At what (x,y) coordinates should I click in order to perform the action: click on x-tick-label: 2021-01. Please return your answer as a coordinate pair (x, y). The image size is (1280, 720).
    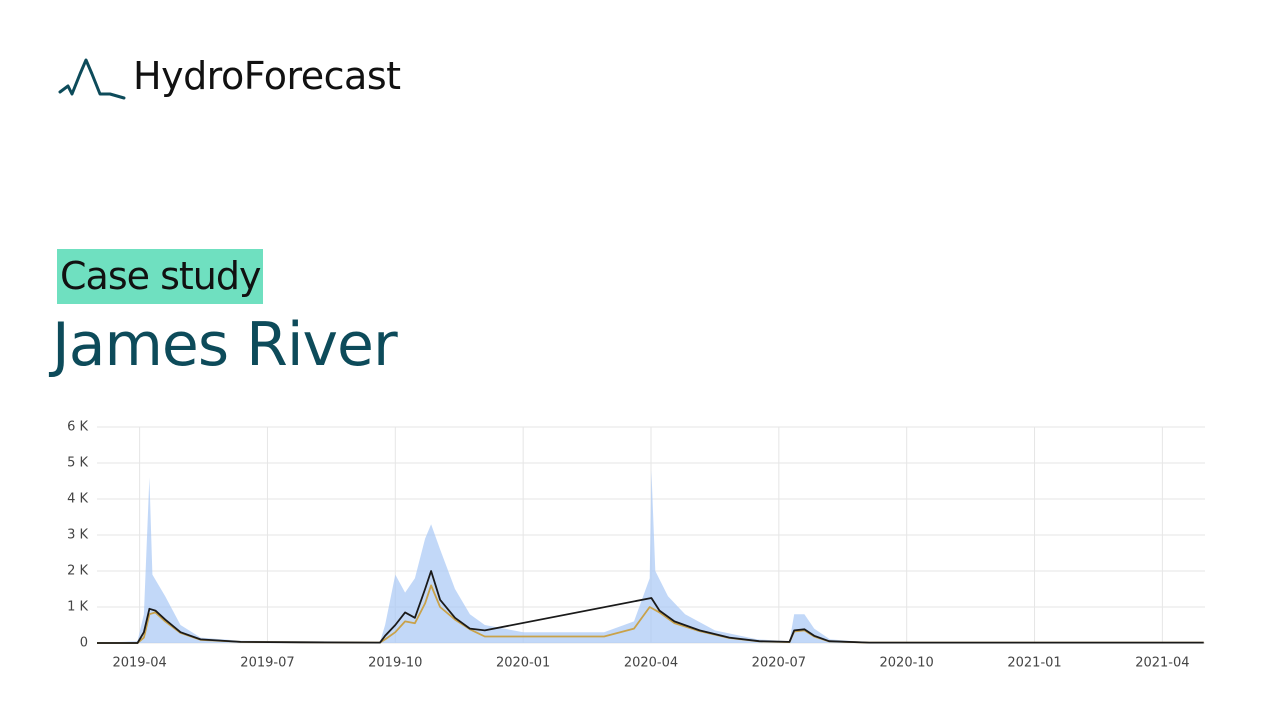
    Looking at the image, I should click on (1034, 663).